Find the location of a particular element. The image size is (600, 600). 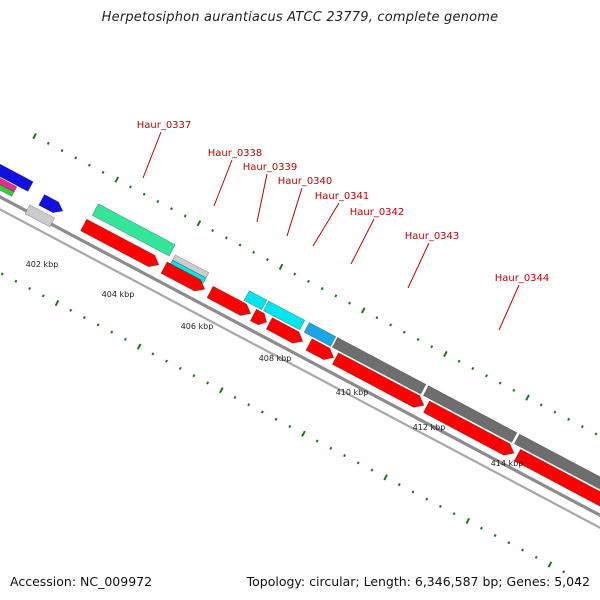

feature-partial-pink is located at coordinates (9, 185).